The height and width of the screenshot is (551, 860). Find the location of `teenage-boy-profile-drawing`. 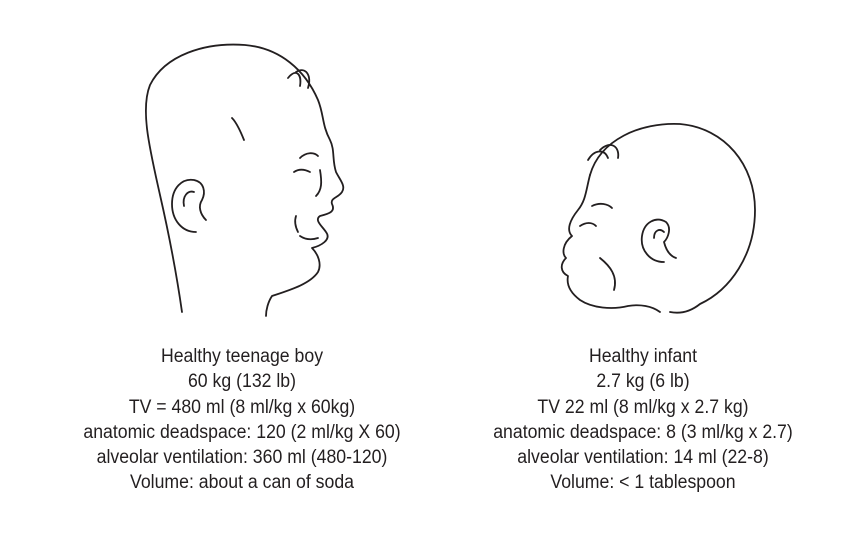

teenage-boy-profile-drawing is located at coordinates (244, 180).